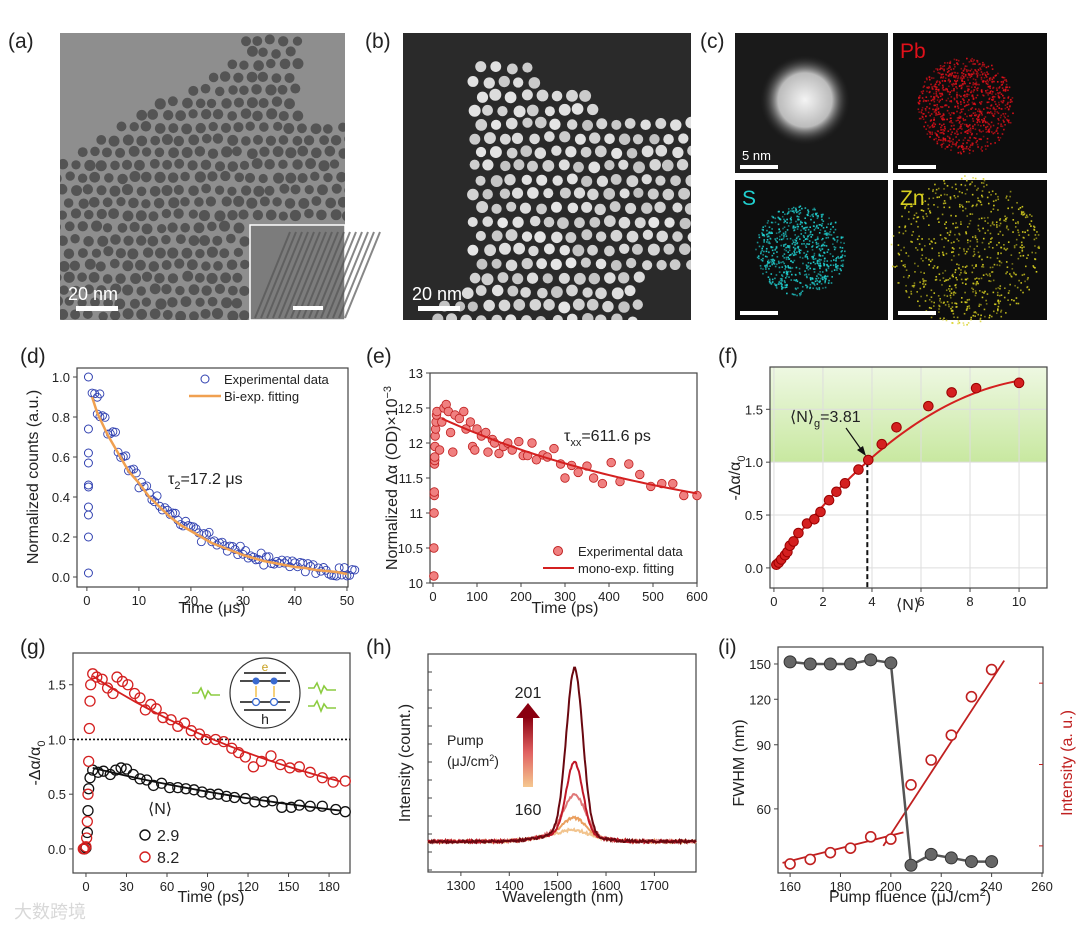 This screenshot has width=1080, height=930. Describe the element at coordinates (756, 155) in the screenshot. I see `scale-bar-label-c: 5 nm` at that location.